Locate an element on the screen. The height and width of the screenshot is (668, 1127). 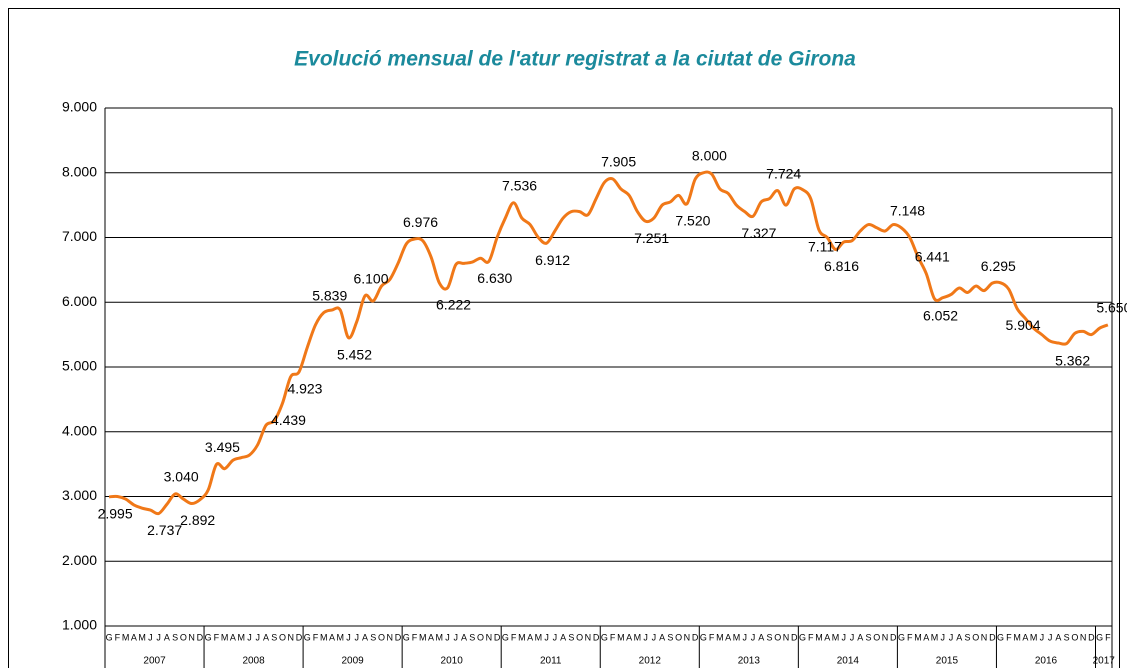
data-label: 7.905 is located at coordinates (618, 162).